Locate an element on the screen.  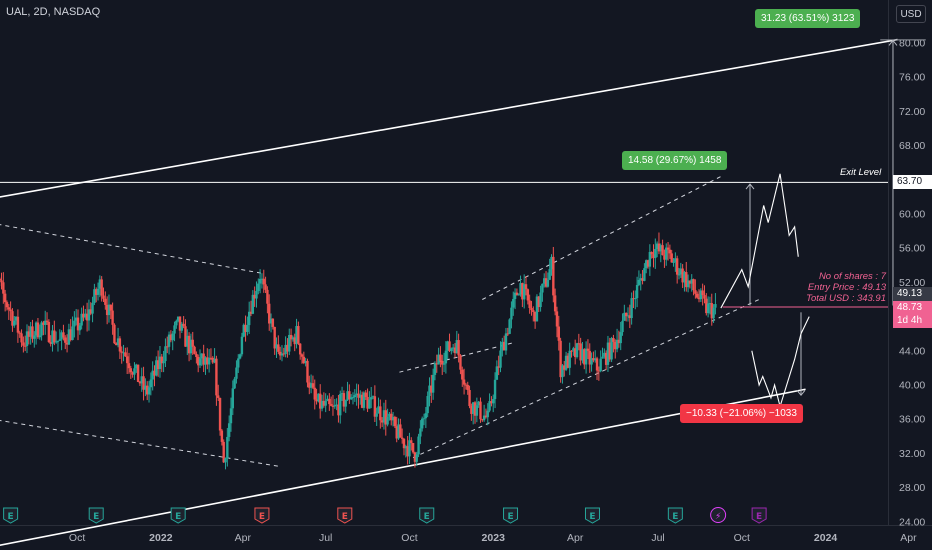
earnings-event-marker is located at coordinates (178, 515).